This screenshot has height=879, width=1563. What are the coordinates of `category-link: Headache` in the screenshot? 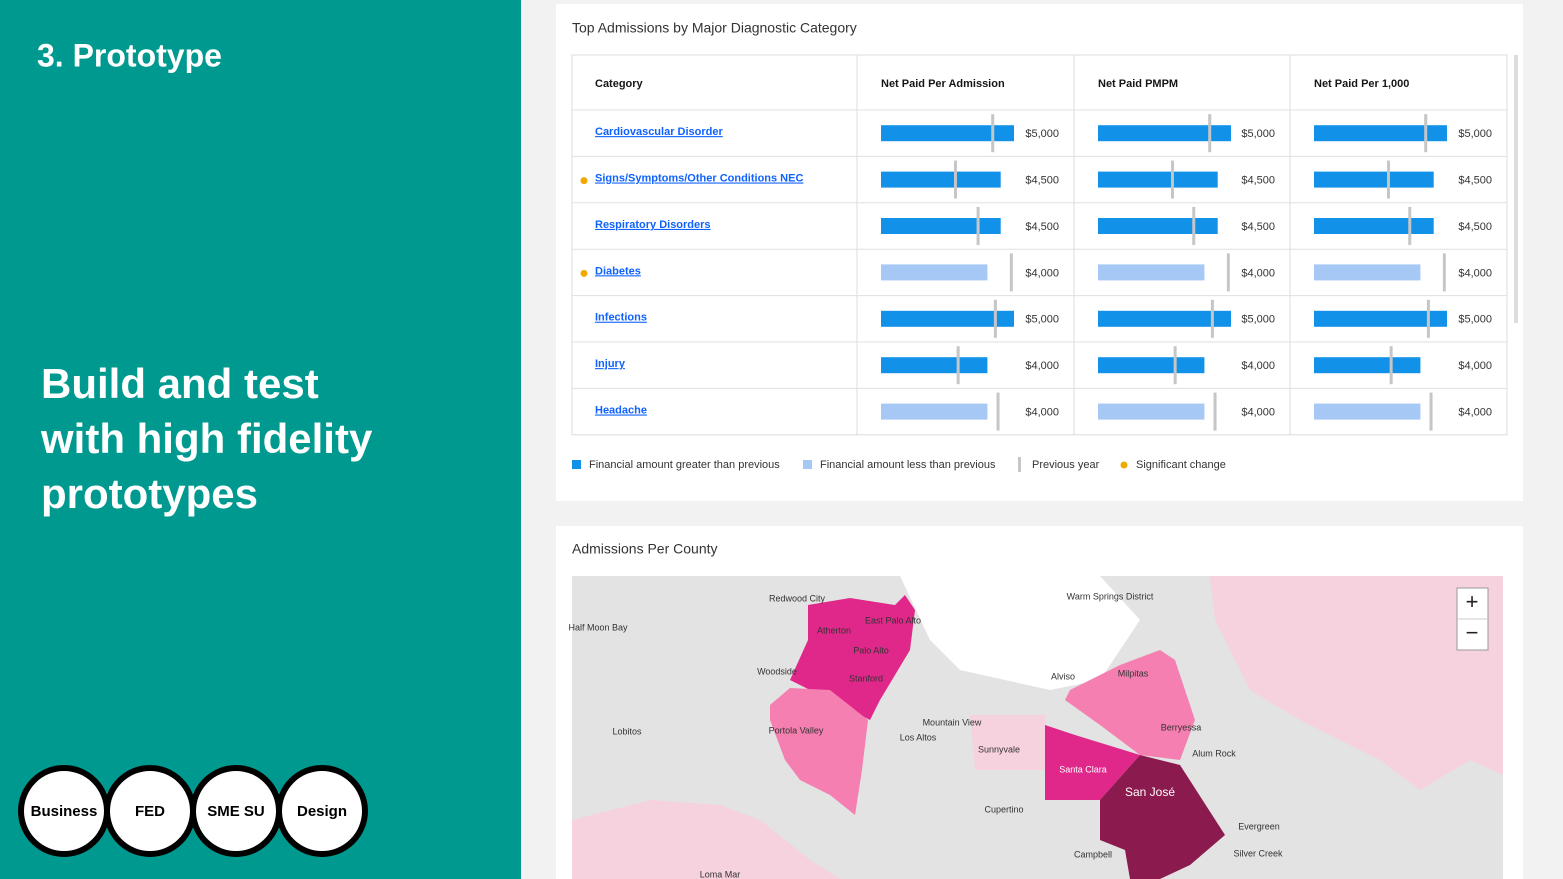 It's located at (621, 411).